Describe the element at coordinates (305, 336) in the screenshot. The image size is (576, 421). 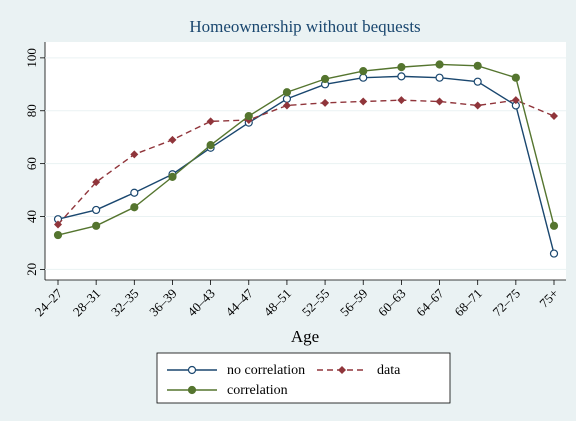
I see `x-axis-label: Age` at that location.